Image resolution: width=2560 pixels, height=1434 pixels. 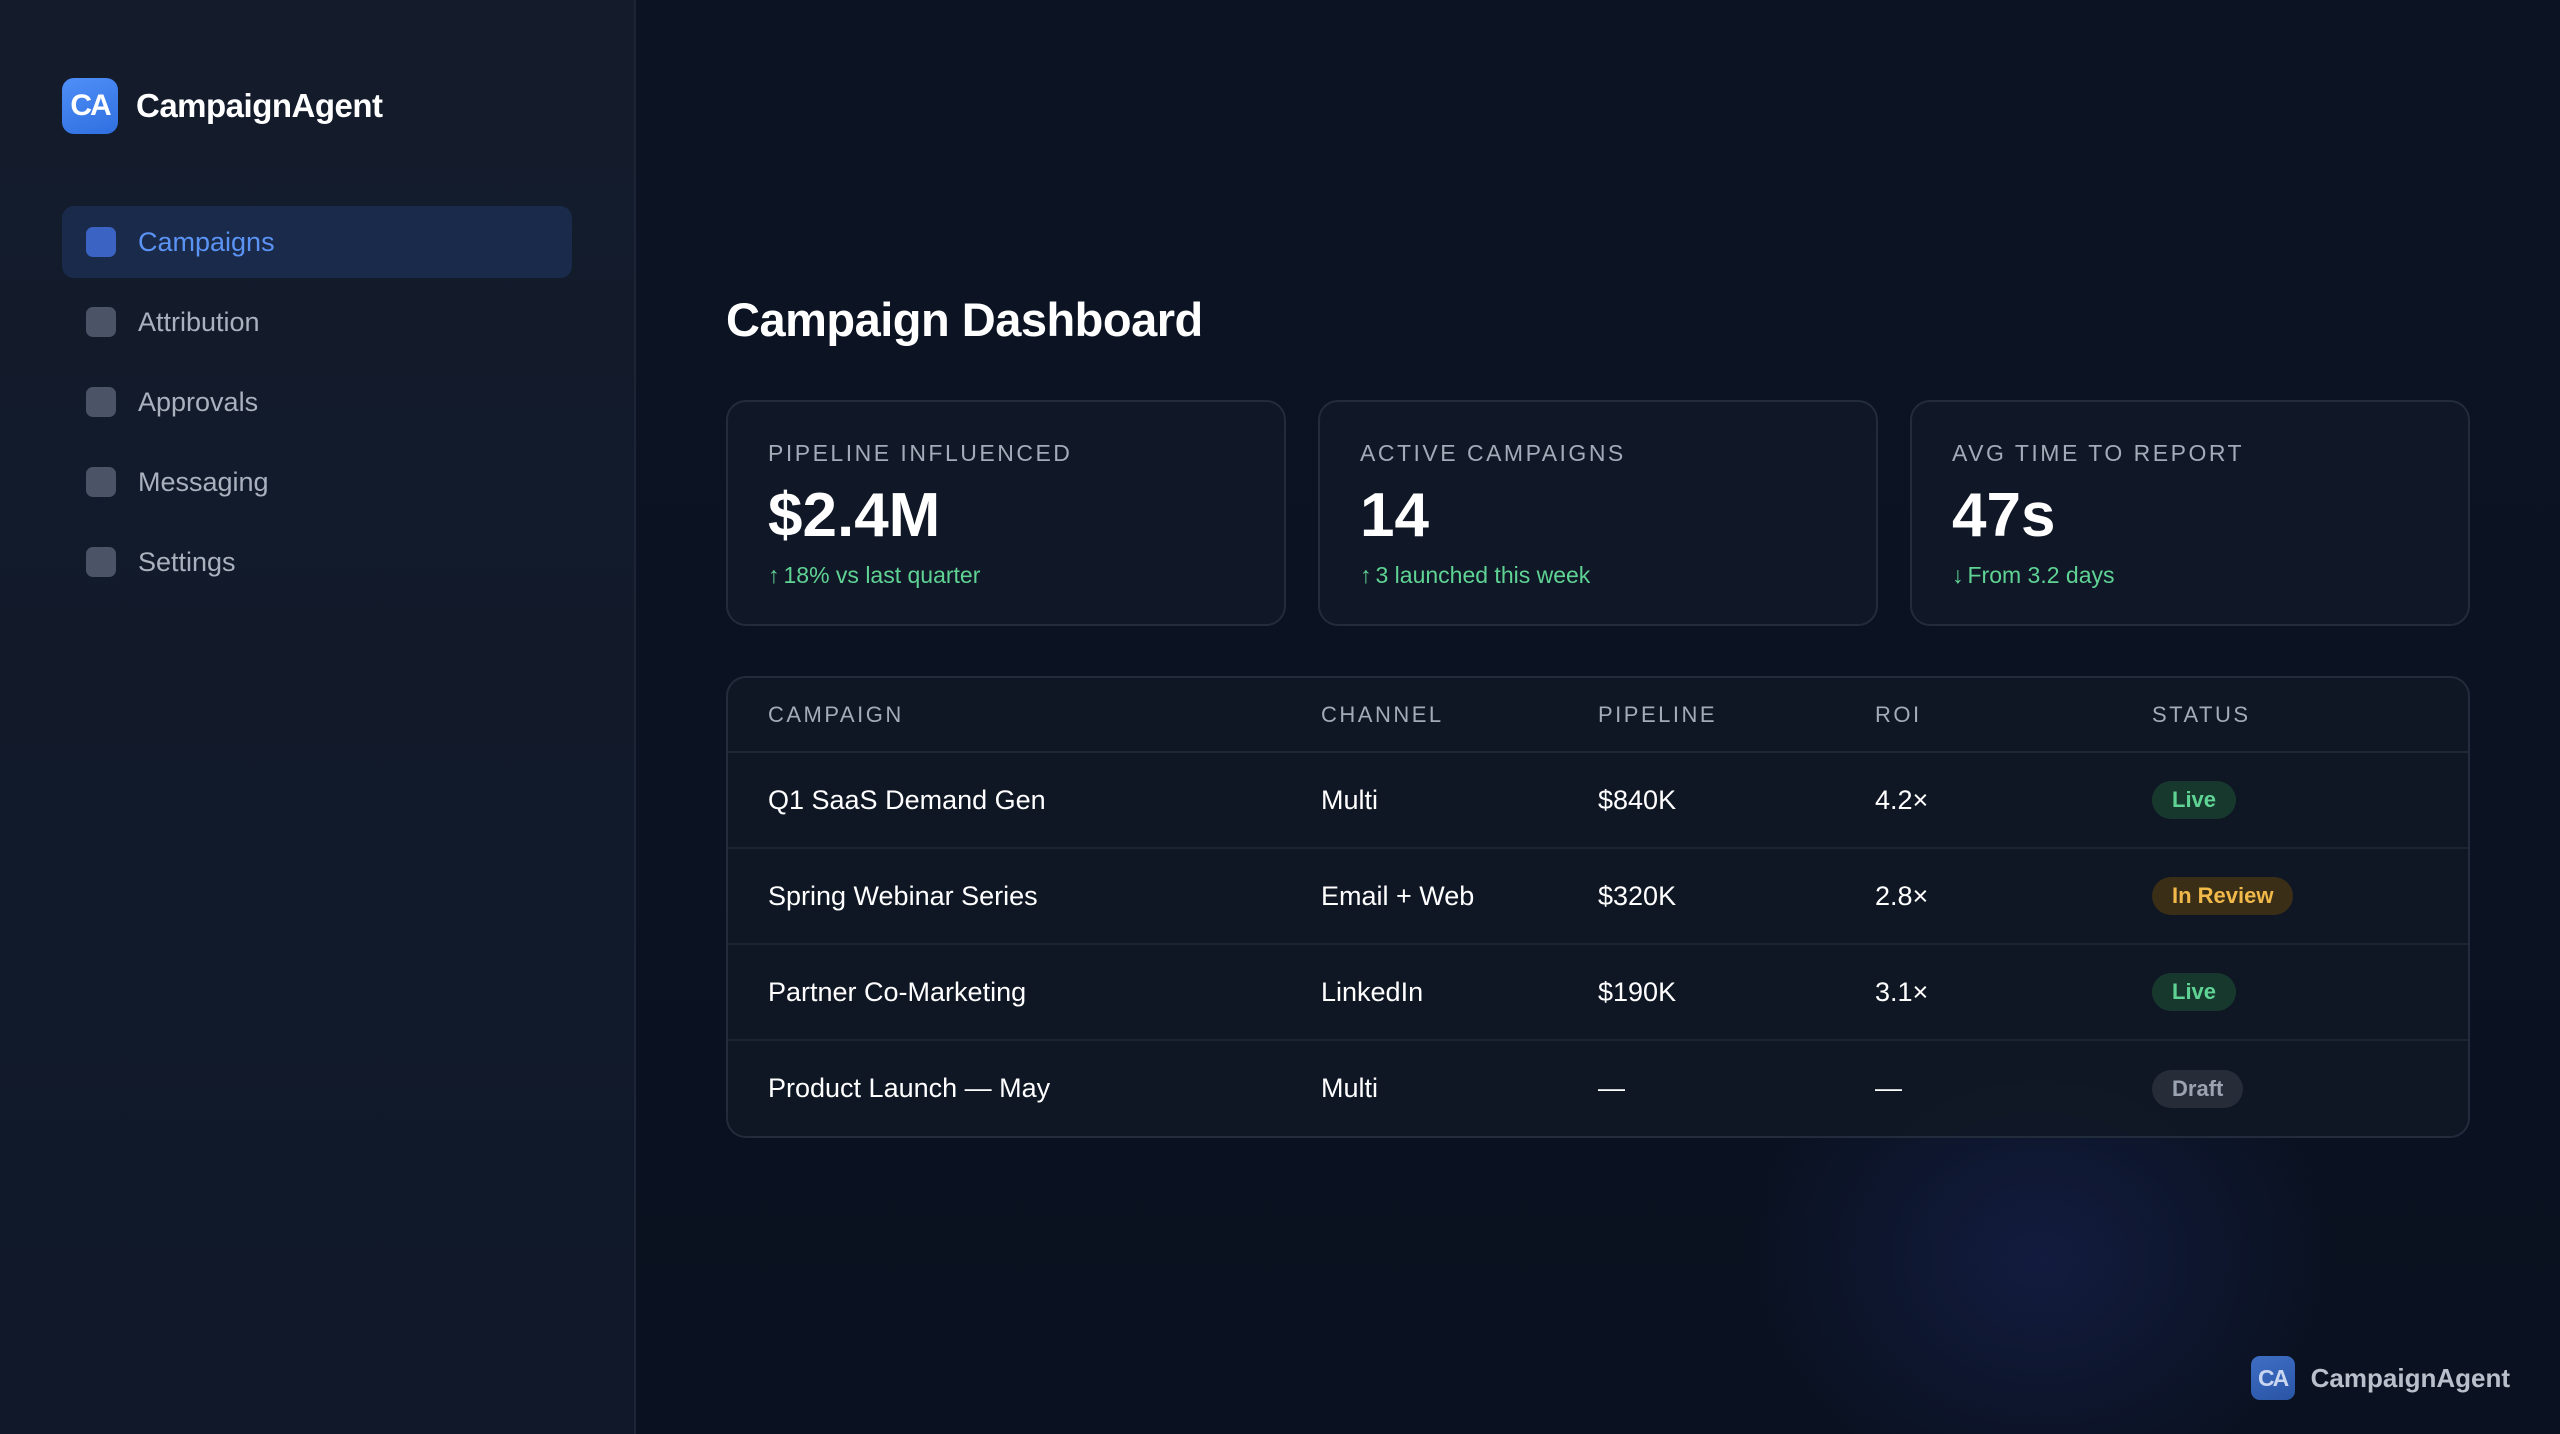 I want to click on column-header-roi: ROI, so click(x=2013, y=715).